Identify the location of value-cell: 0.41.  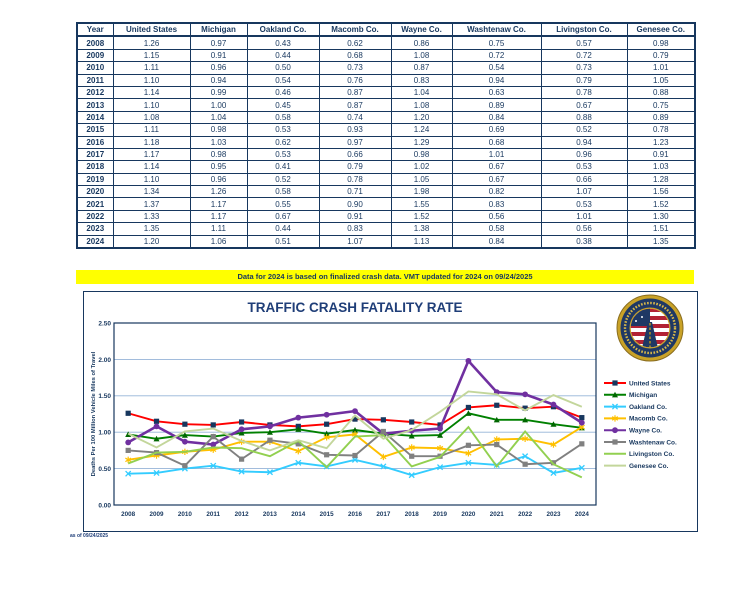
(283, 167).